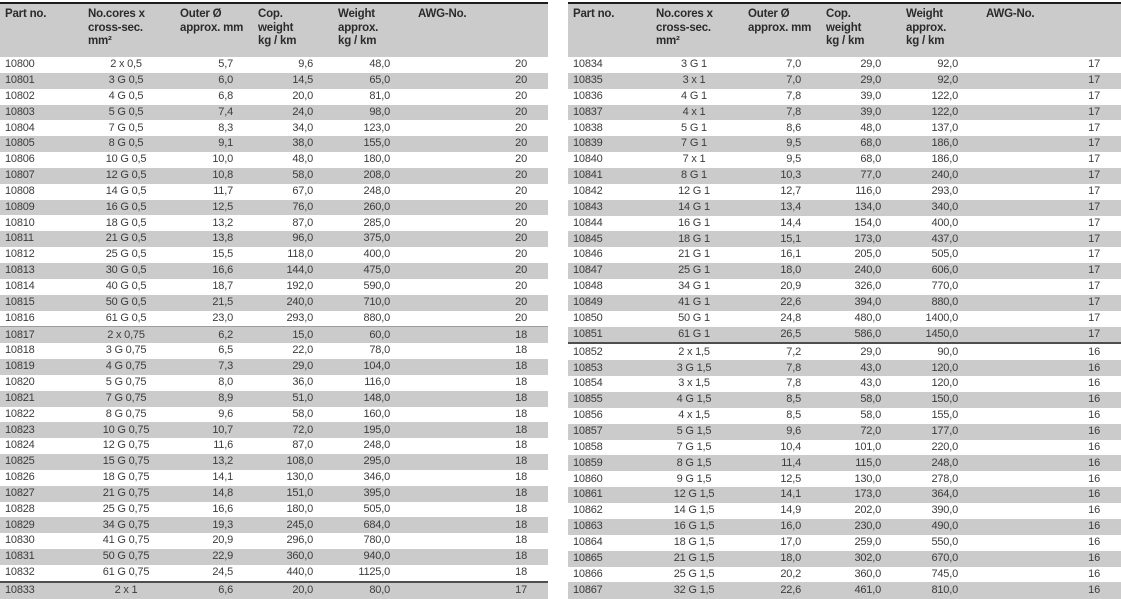 The width and height of the screenshot is (1121, 599). Describe the element at coordinates (274, 255) in the screenshot. I see `table-row: 10812 25 G 0,5 15,5 118,0 400,0 20` at that location.